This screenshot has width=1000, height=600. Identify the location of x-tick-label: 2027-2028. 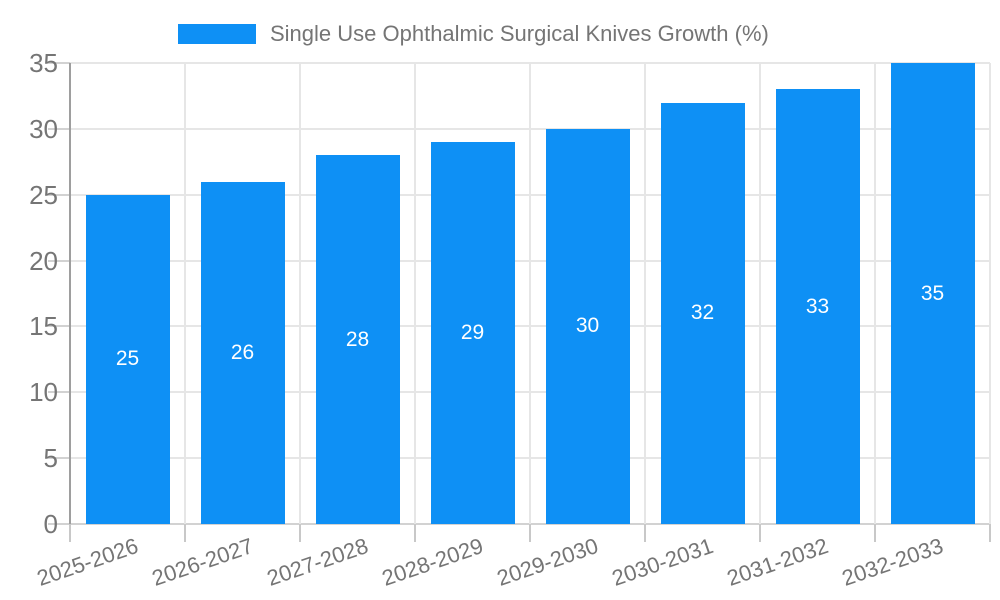
(318, 562).